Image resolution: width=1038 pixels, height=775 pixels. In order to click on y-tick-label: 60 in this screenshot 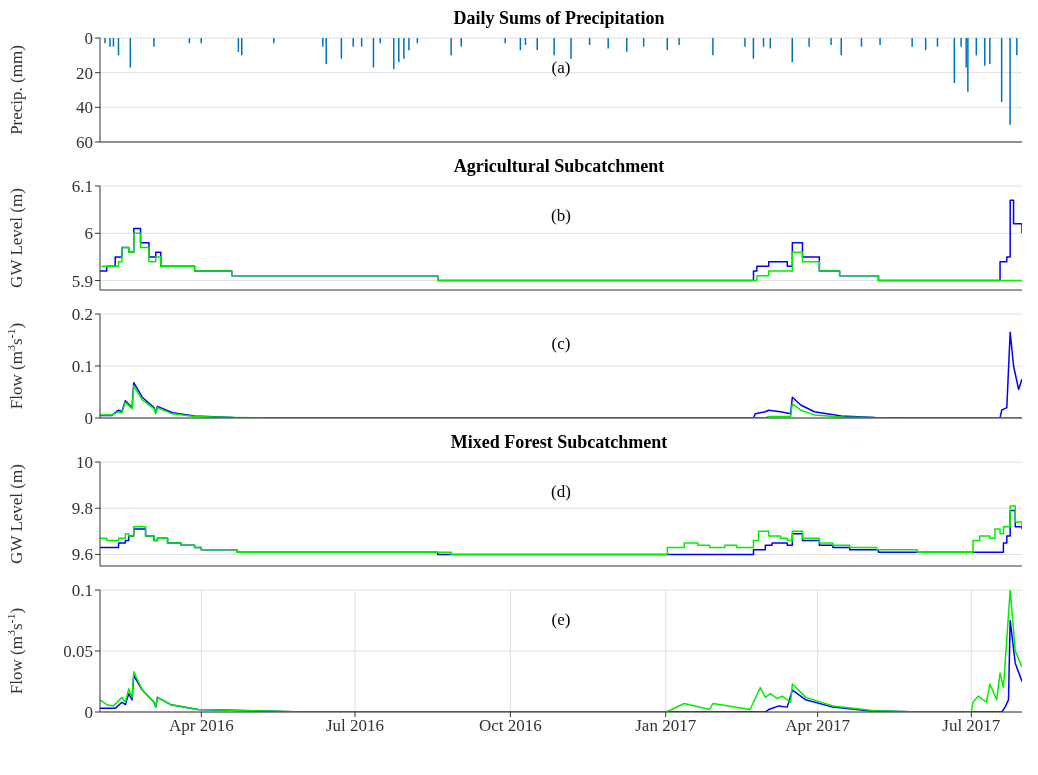, I will do `click(84, 143)`.